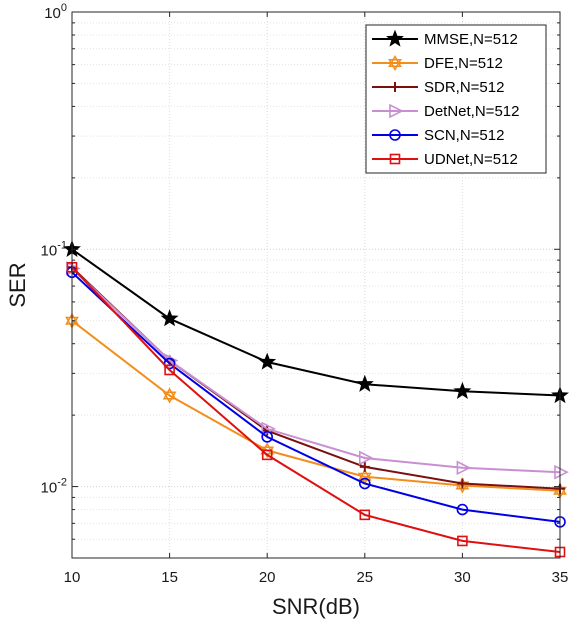 Image resolution: width=570 pixels, height=626 pixels. What do you see at coordinates (462, 577) in the screenshot?
I see `x-tick-label: 30` at bounding box center [462, 577].